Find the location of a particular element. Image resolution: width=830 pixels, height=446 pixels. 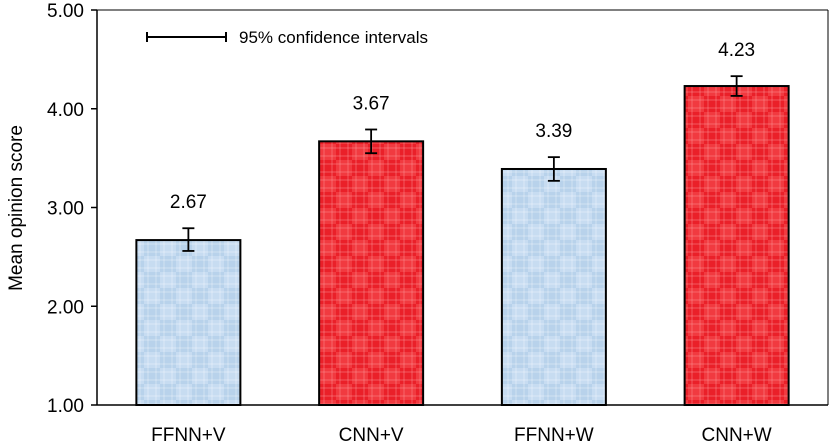

y-tick-label: 4.00 is located at coordinates (65, 110).